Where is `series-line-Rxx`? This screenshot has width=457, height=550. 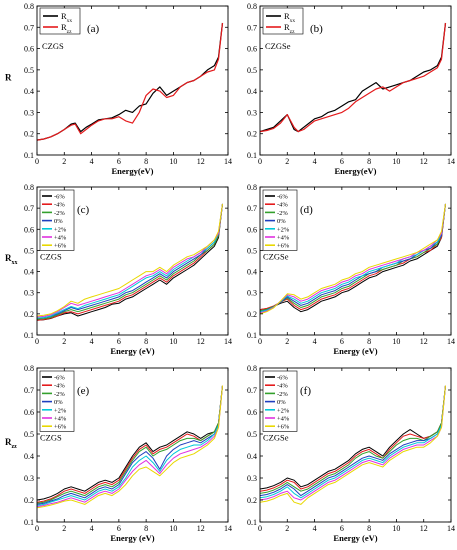 series-line-Rxx is located at coordinates (353, 77).